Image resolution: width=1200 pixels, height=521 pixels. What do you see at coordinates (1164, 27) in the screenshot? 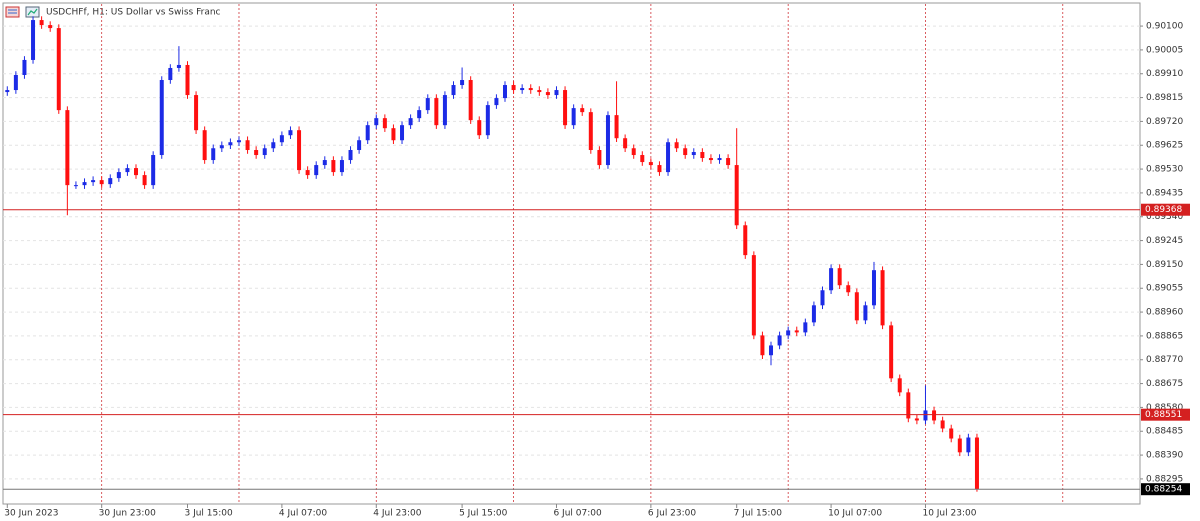
I see `y-tick-label: 0.90100` at bounding box center [1164, 27].